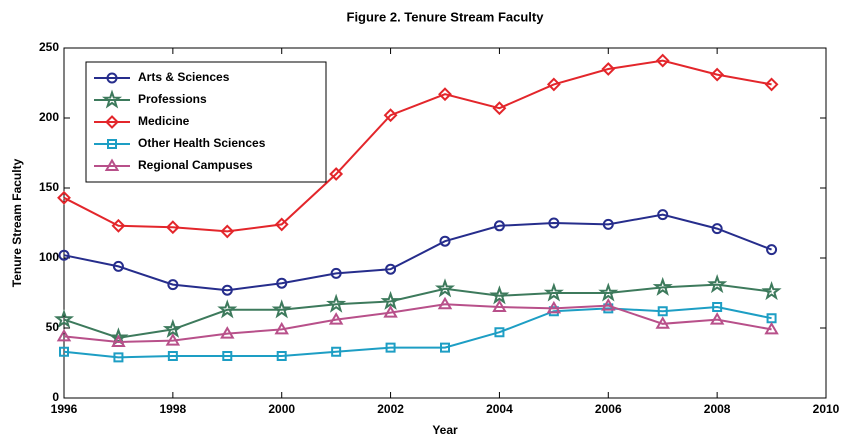 The width and height of the screenshot is (849, 438). I want to click on y-tick-label: 200, so click(49, 117).